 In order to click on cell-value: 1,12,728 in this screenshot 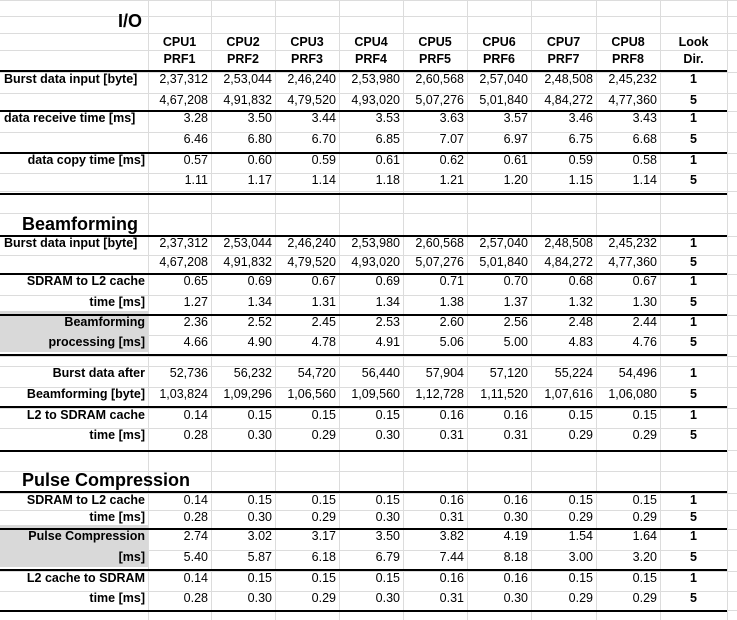, I will do `click(439, 394)`.